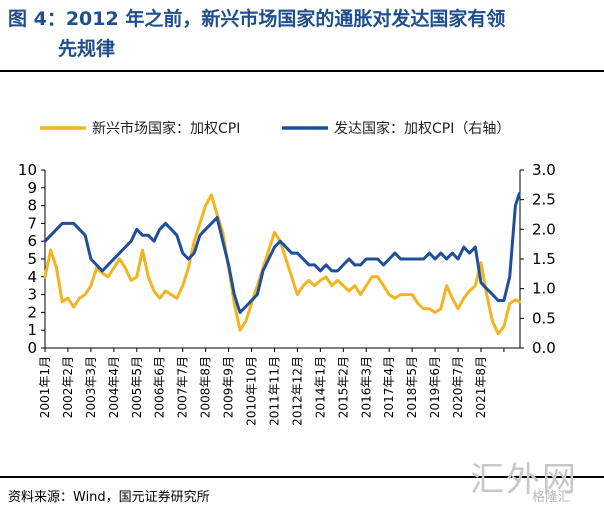  I want to click on legend-label-emerging-markets: 新兴市场国家：加权CPI, so click(166, 128).